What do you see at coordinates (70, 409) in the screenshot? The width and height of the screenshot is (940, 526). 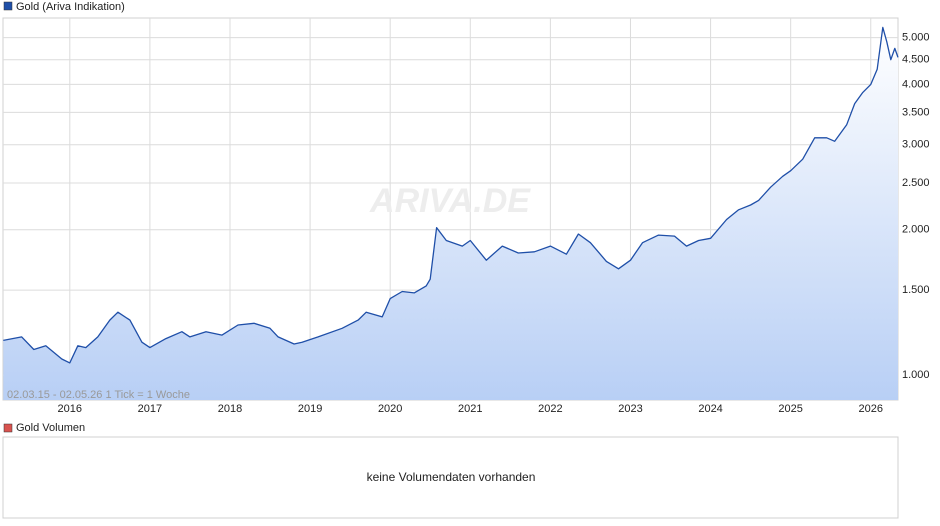 I see `x-tick-label: 2016` at bounding box center [70, 409].